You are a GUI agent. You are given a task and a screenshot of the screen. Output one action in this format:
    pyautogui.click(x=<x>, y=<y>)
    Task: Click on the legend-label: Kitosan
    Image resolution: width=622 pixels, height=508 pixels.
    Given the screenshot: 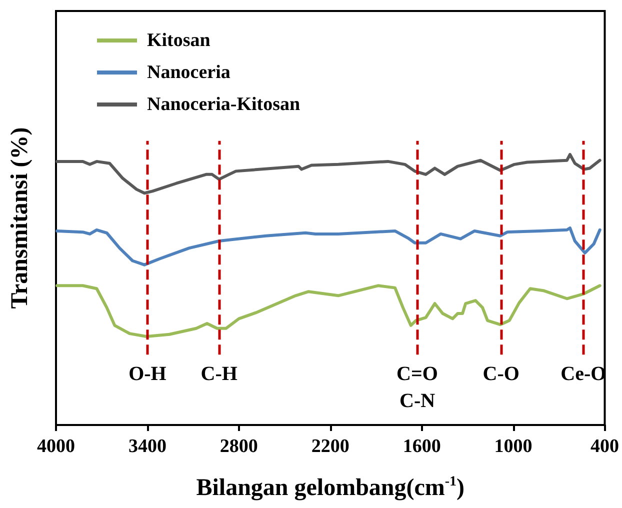 What is the action you would take?
    pyautogui.click(x=179, y=40)
    